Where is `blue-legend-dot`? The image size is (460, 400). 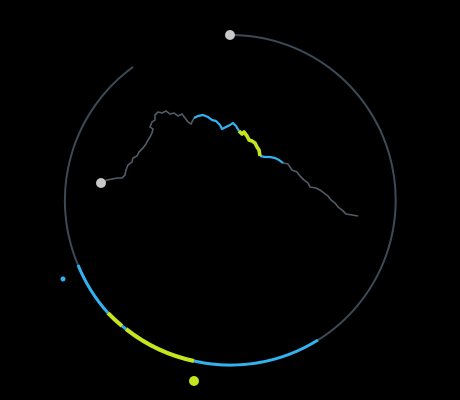
blue-legend-dot is located at coordinates (63, 279).